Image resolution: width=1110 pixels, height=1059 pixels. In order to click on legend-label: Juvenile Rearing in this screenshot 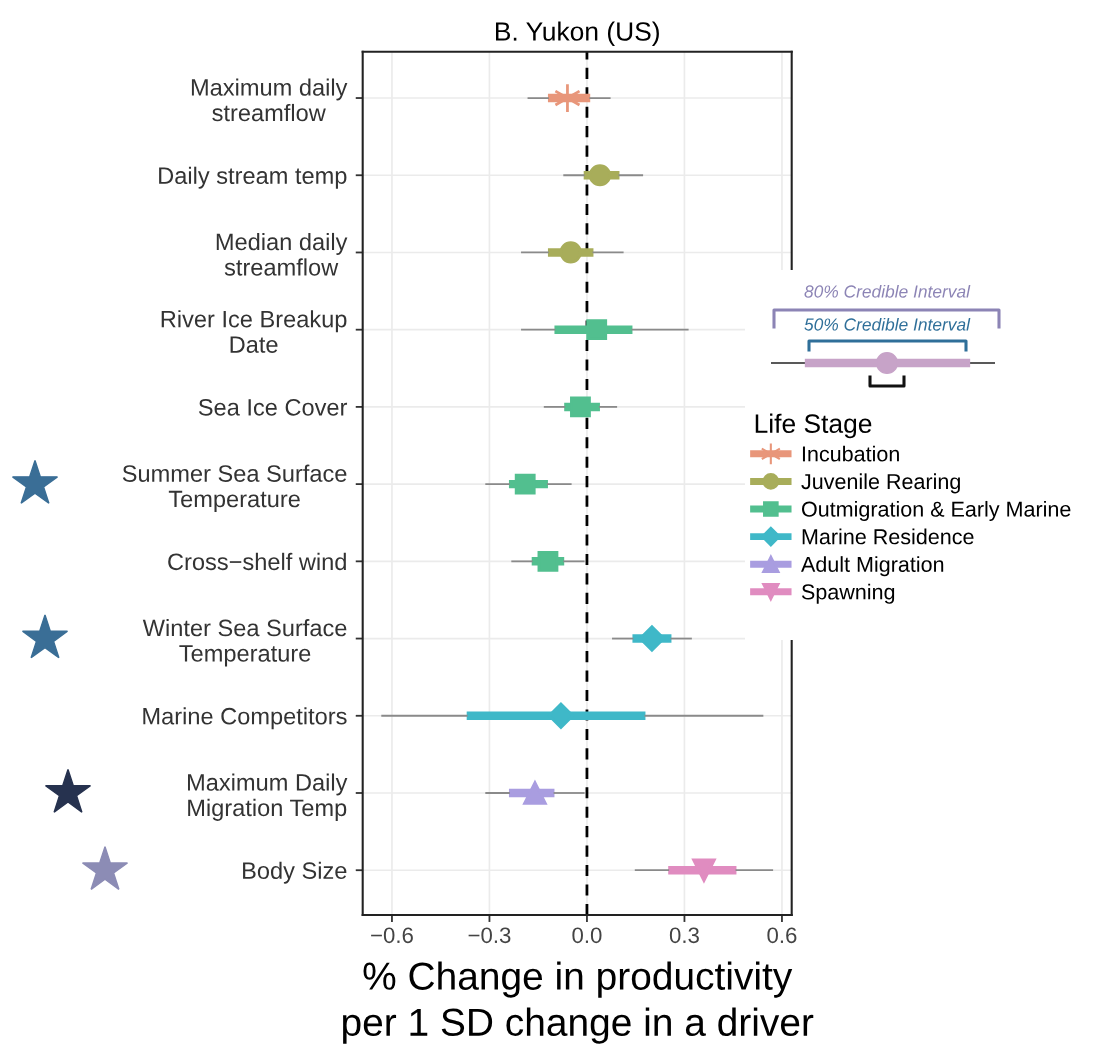, I will do `click(880, 483)`.